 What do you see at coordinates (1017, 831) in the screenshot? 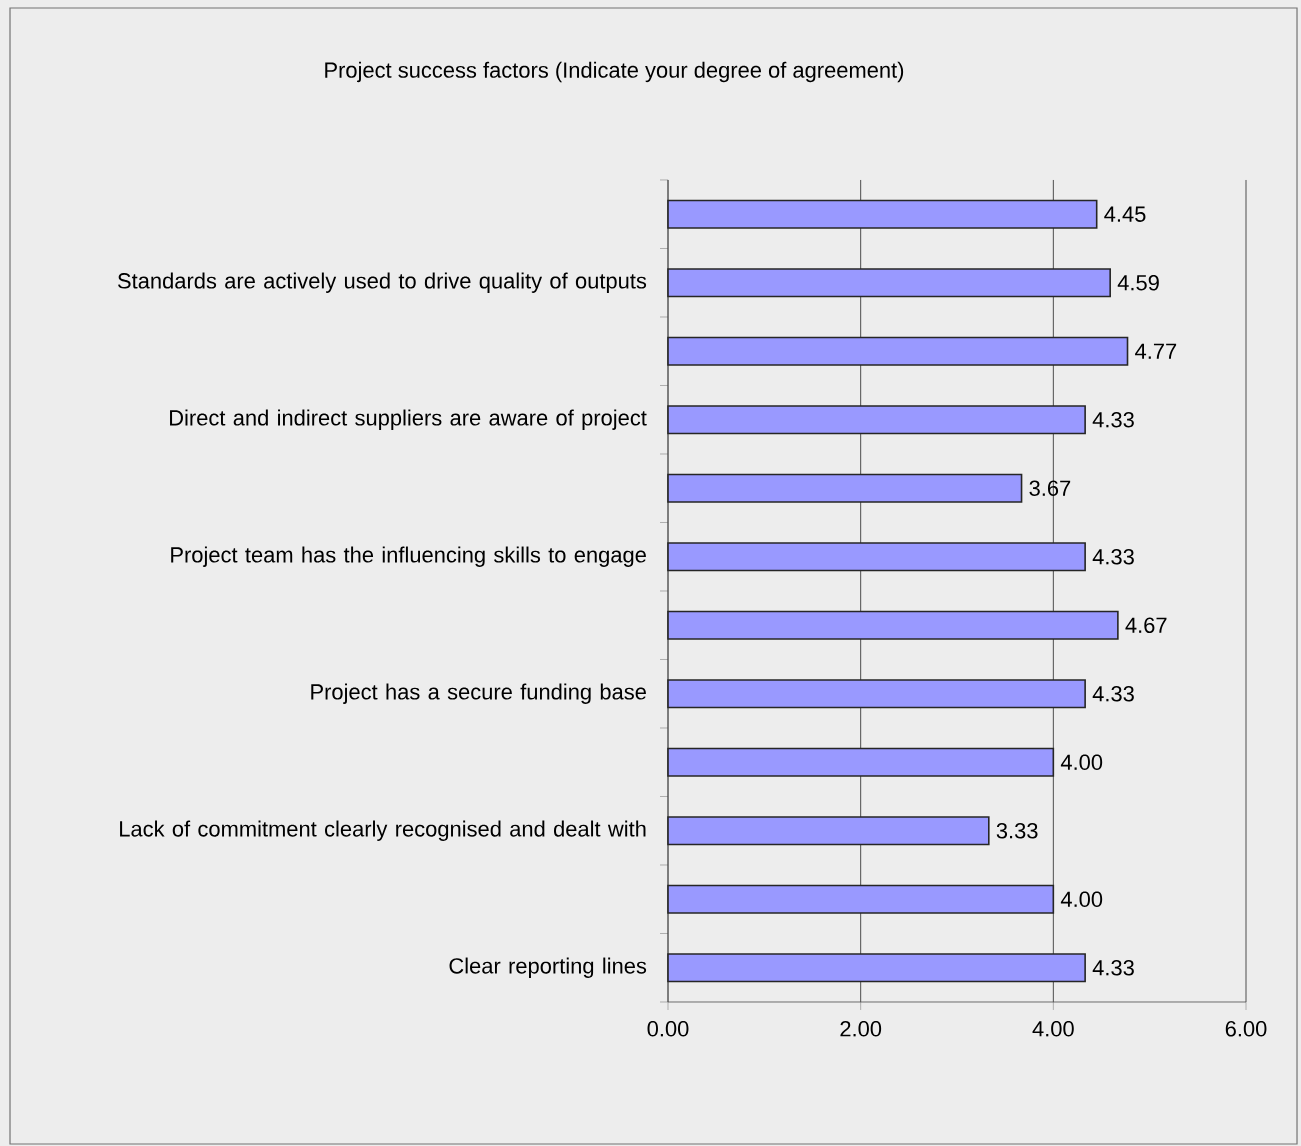
I see `data-label: 3.33` at bounding box center [1017, 831].